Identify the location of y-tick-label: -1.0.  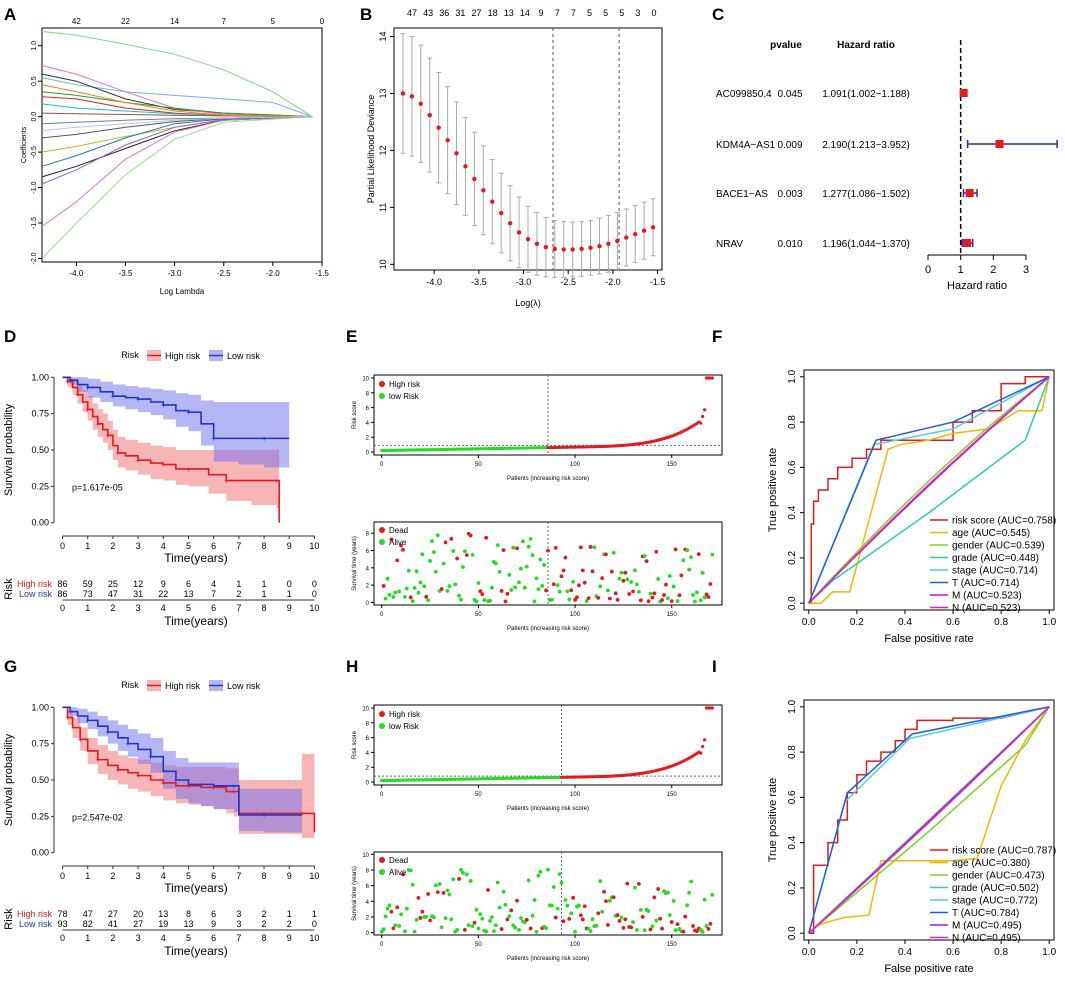
(34, 187).